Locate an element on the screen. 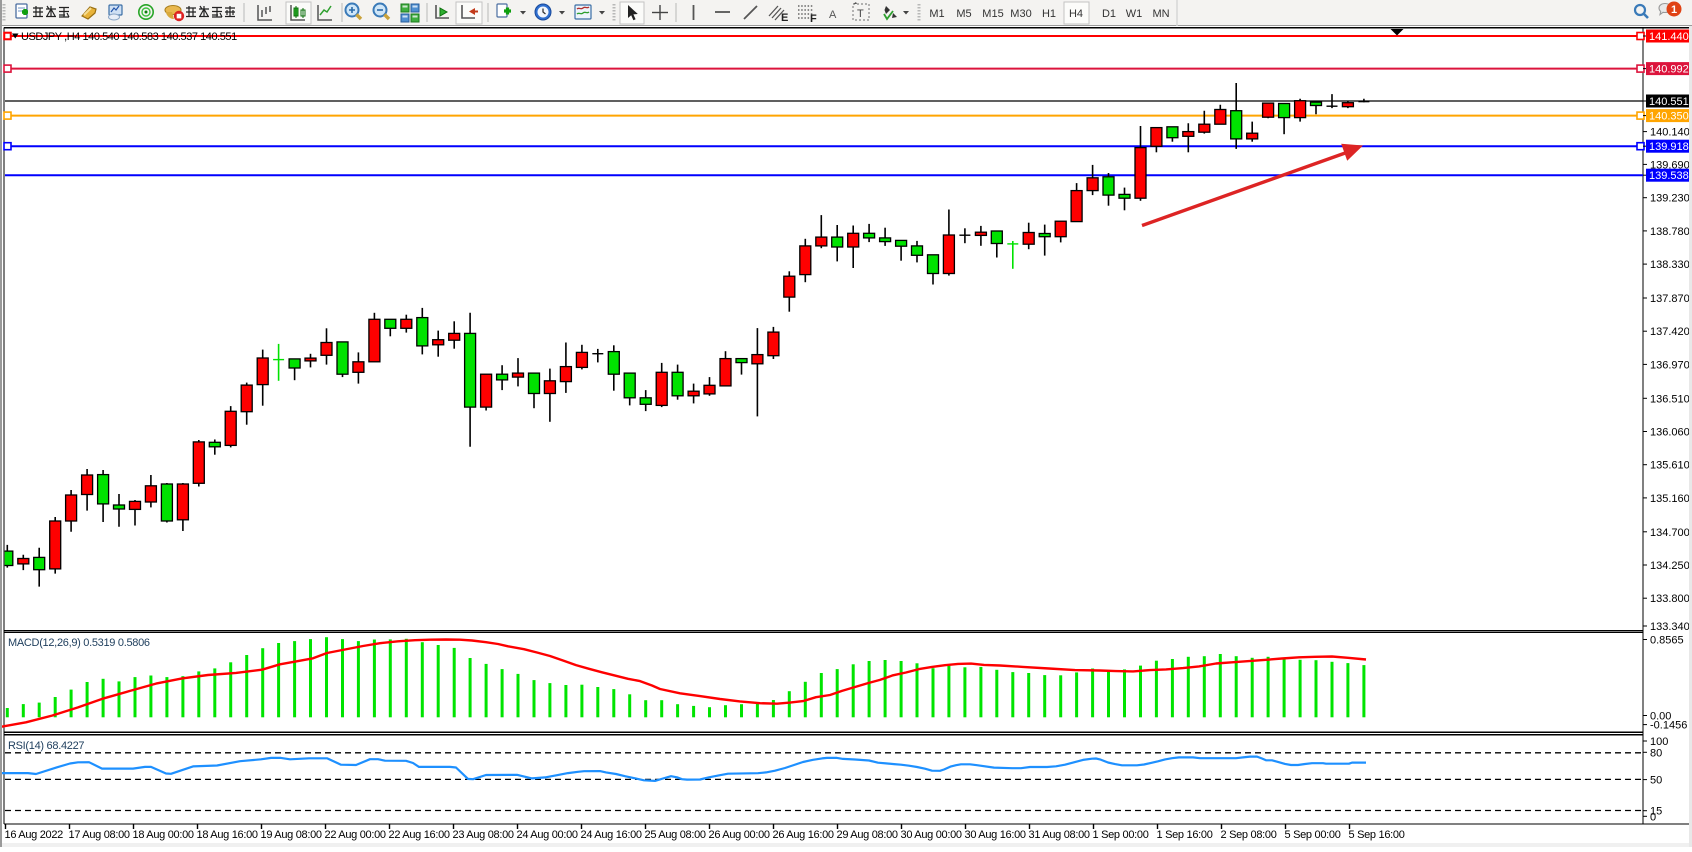 This screenshot has width=1692, height=852. svg-text: M15 is located at coordinates (992, 14).